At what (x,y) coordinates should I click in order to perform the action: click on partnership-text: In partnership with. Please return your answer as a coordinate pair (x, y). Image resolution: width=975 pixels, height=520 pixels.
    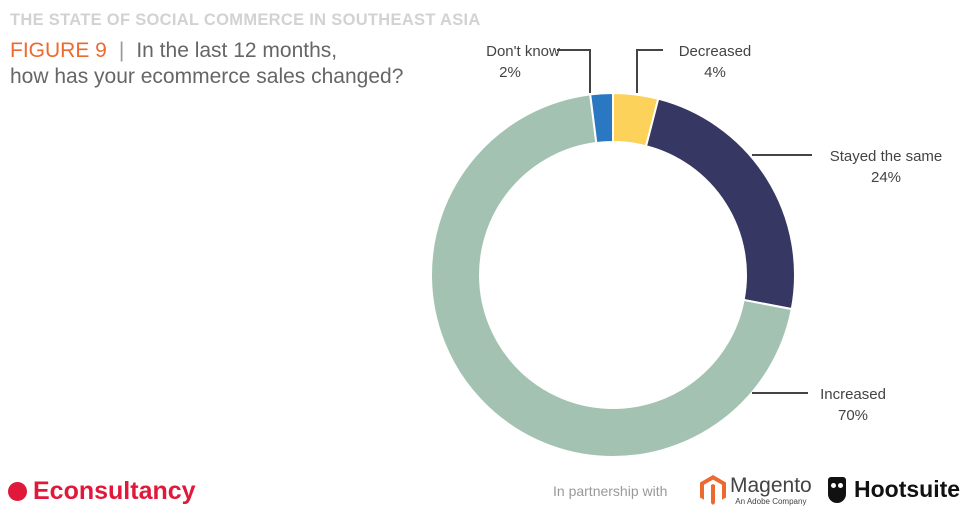
    Looking at the image, I should click on (610, 491).